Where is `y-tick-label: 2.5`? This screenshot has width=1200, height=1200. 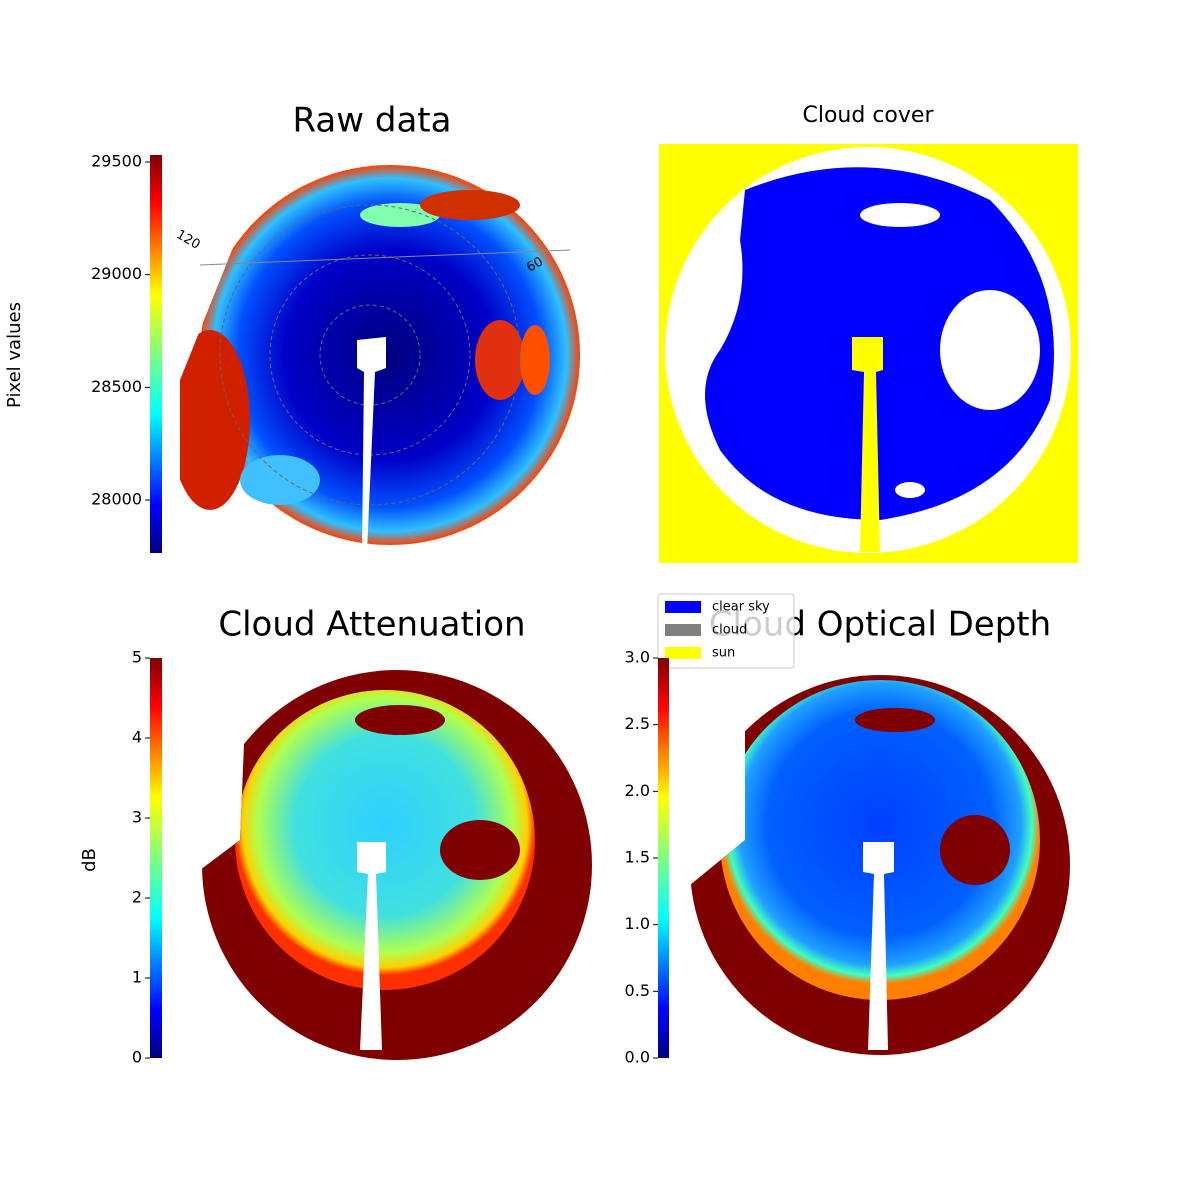
y-tick-label: 2.5 is located at coordinates (637, 723).